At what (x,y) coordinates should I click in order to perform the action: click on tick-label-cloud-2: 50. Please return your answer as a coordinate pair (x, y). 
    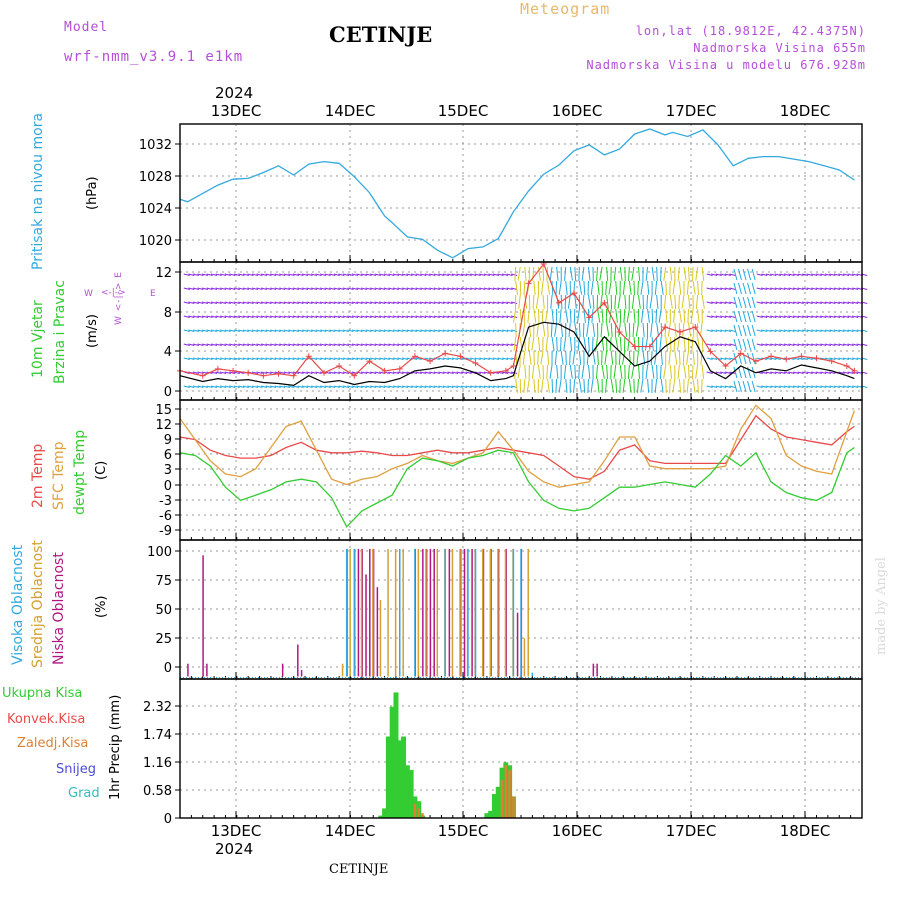
    Looking at the image, I should click on (163, 610).